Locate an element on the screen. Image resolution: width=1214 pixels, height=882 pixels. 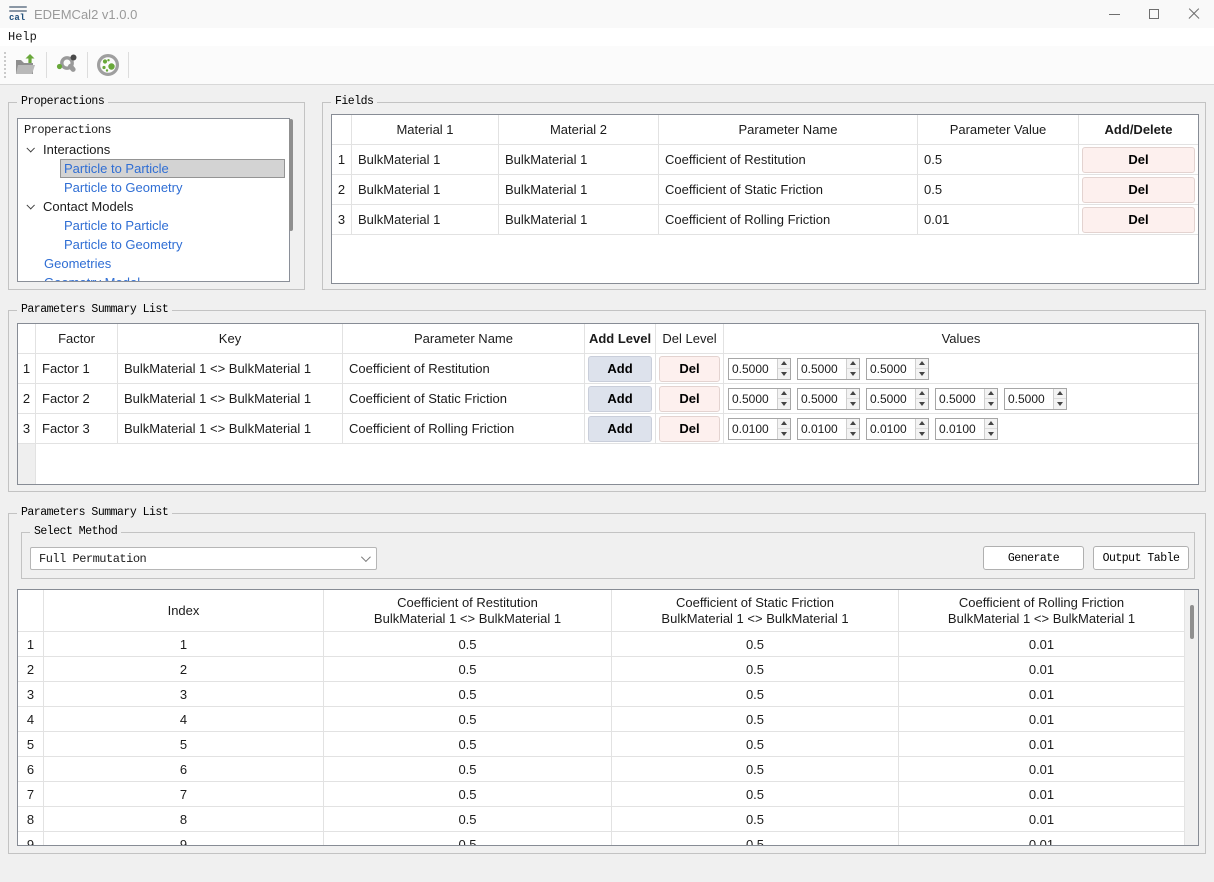
menu-help: Help is located at coordinates (22, 37).